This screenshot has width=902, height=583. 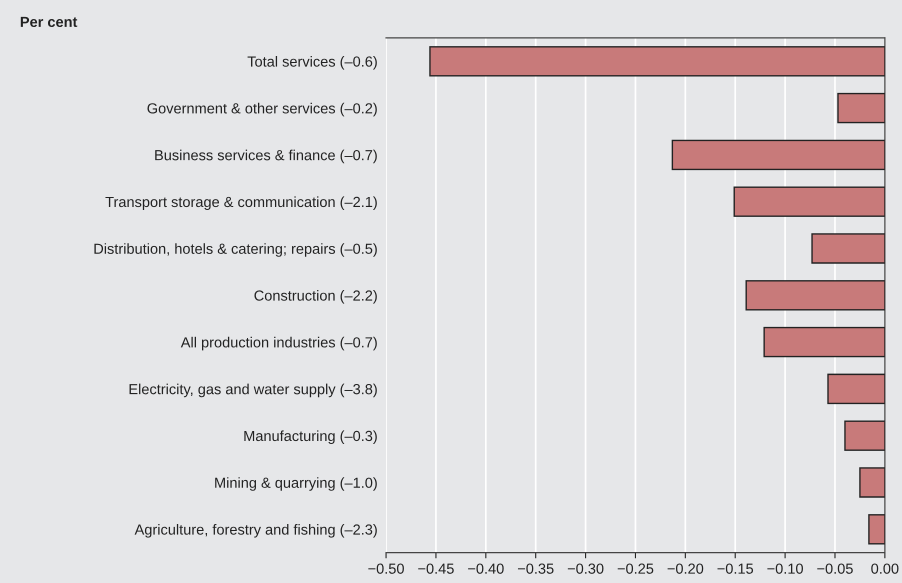 I want to click on y-tick-label: Total services (–0.6), so click(x=312, y=63).